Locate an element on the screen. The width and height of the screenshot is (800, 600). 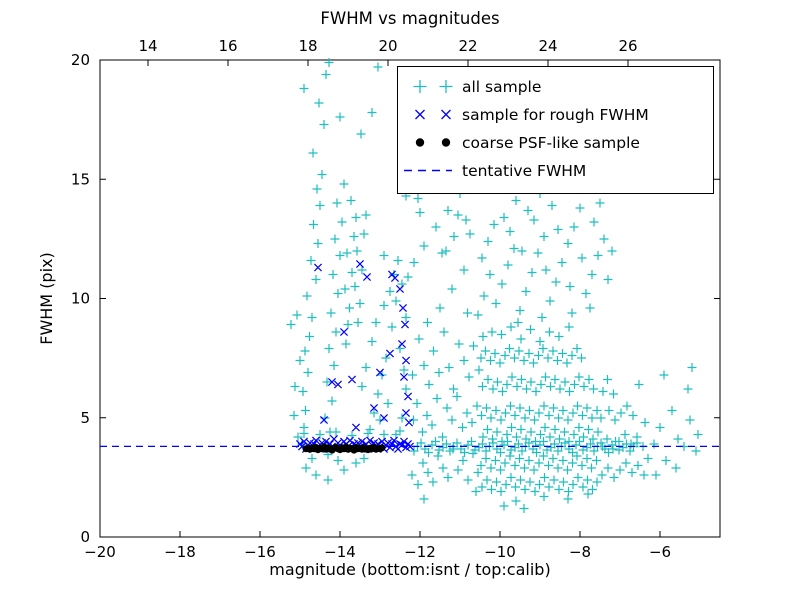
legend-dot-marker-icon is located at coordinates (420, 142).